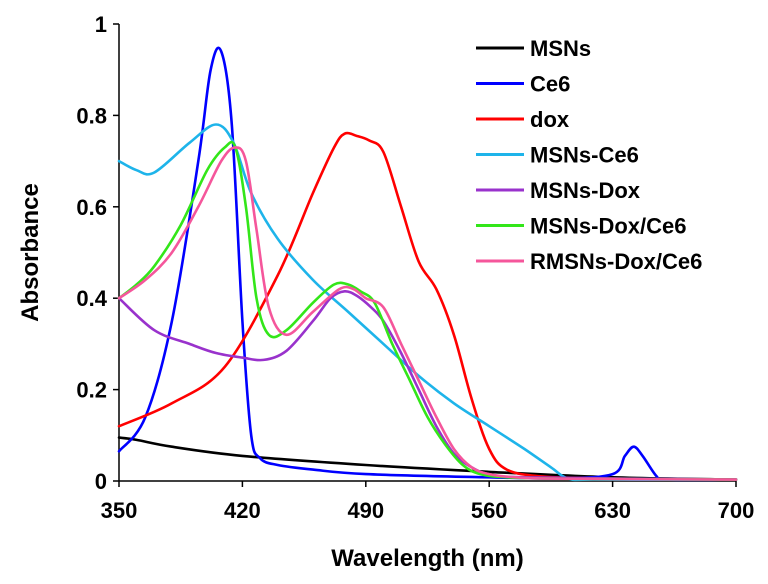 The image size is (768, 584). I want to click on y-tick-label: 1, so click(101, 24).